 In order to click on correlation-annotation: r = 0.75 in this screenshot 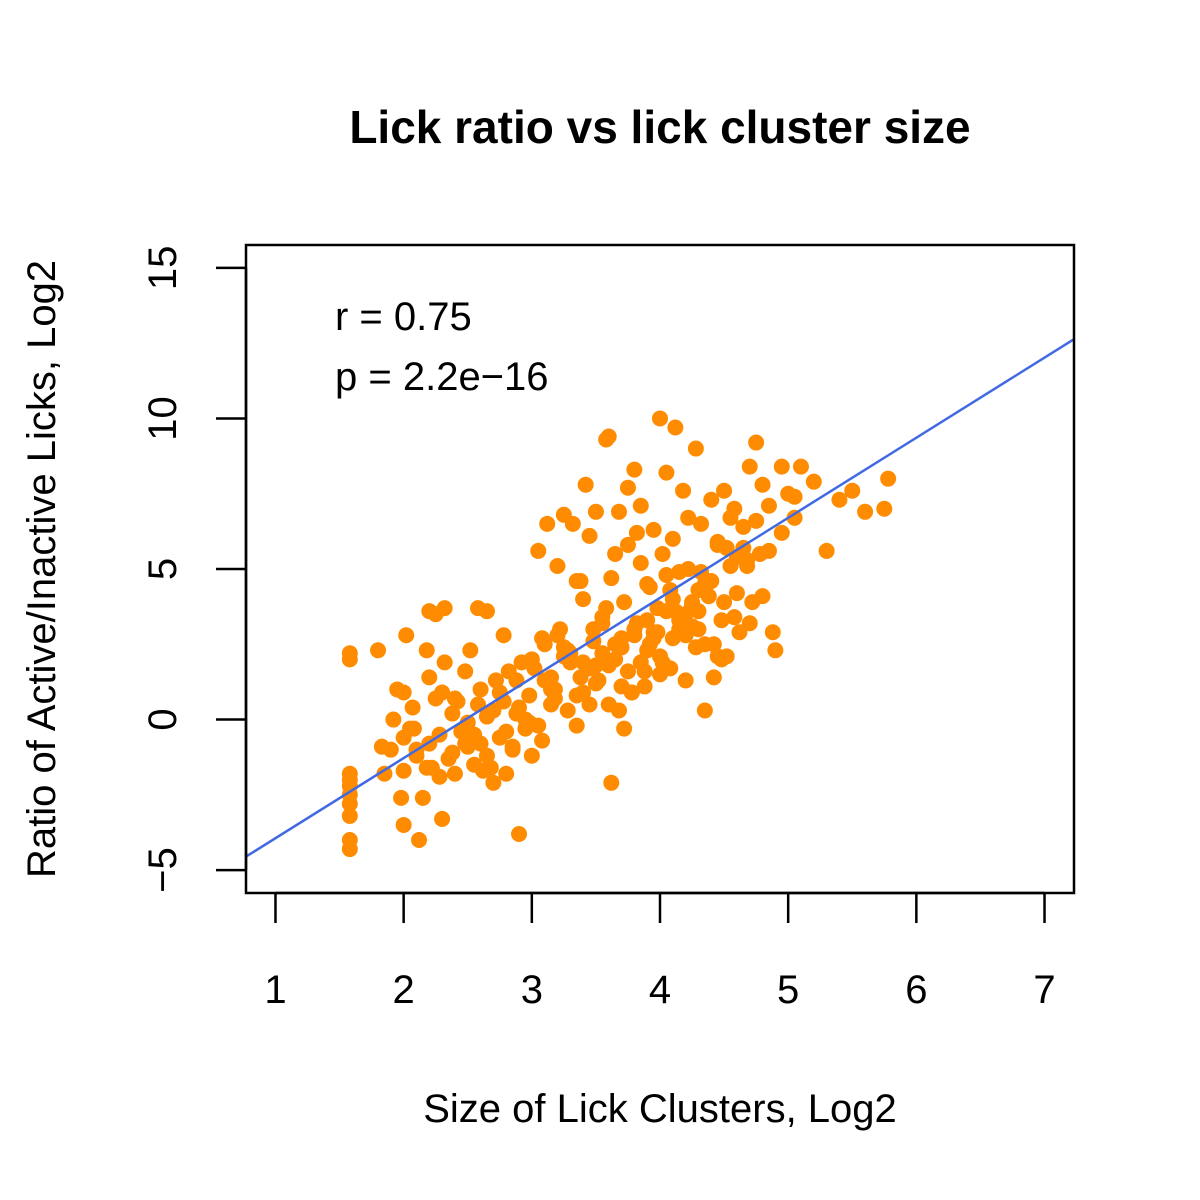, I will do `click(403, 317)`.